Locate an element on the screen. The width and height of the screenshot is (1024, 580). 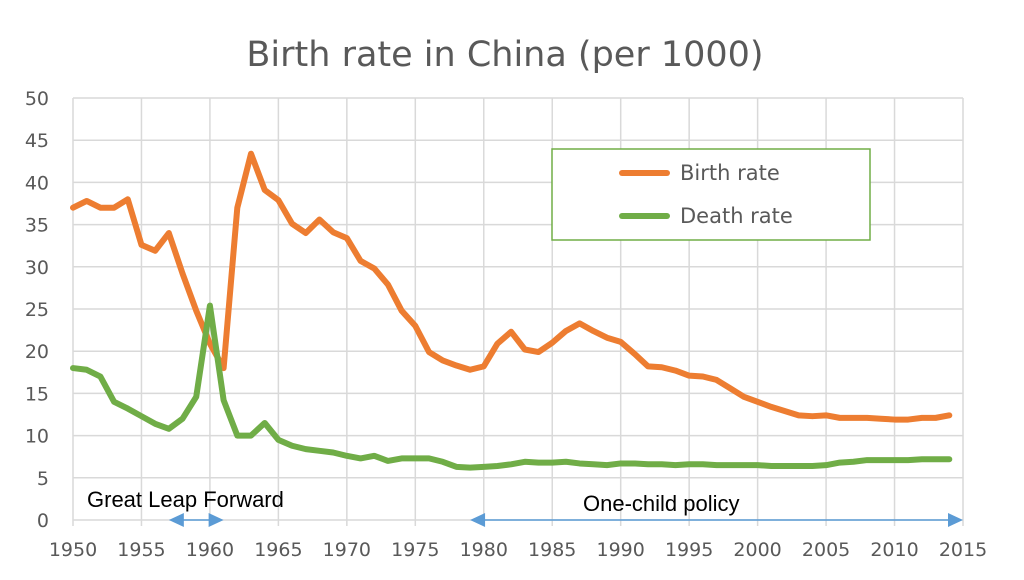
x-tick-label: 2000 is located at coordinates (757, 550).